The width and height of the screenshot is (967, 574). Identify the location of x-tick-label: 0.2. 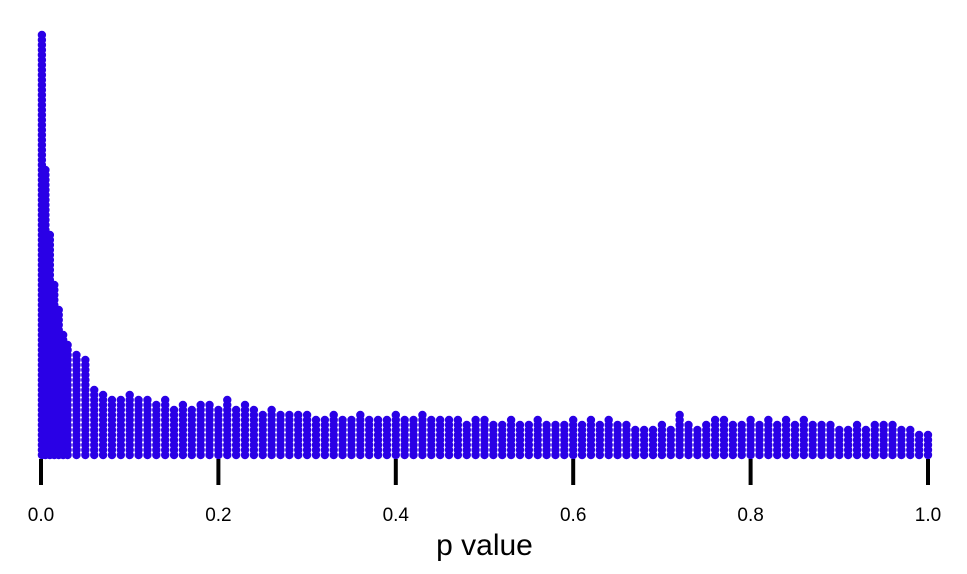
(218, 515).